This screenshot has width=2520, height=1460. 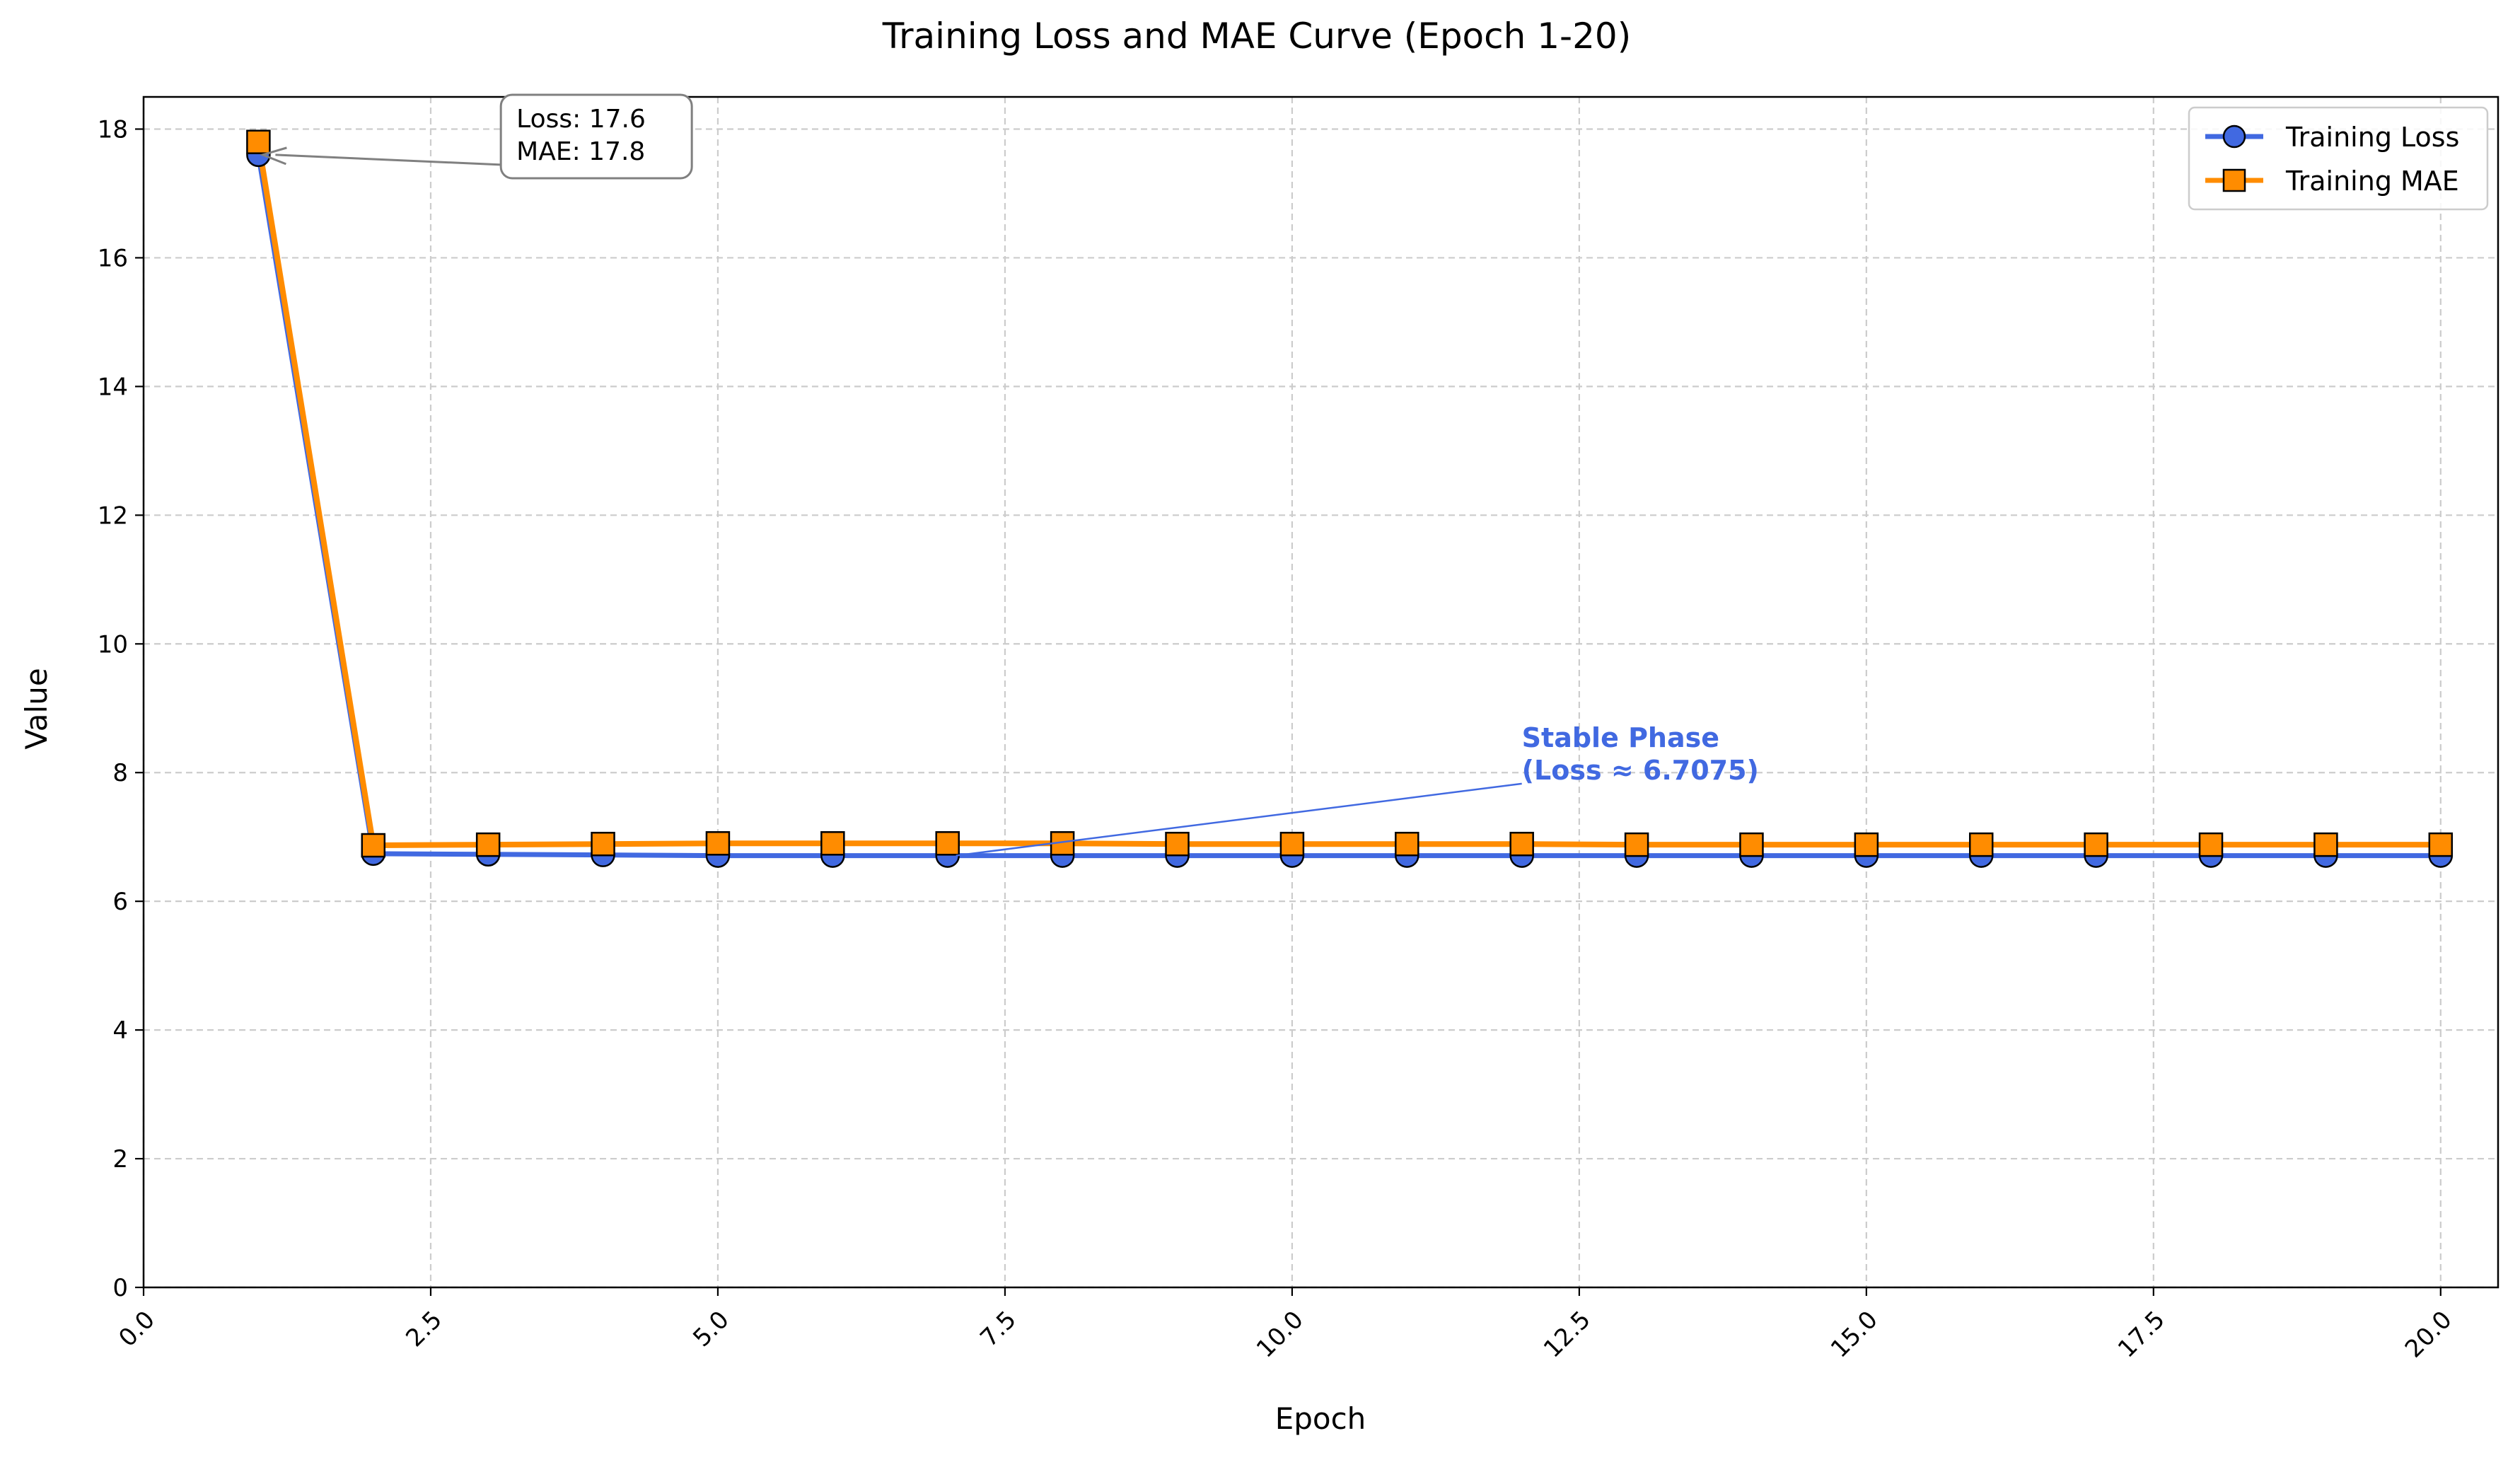 I want to click on legend: Training Loss Training MAE, so click(x=2339, y=158).